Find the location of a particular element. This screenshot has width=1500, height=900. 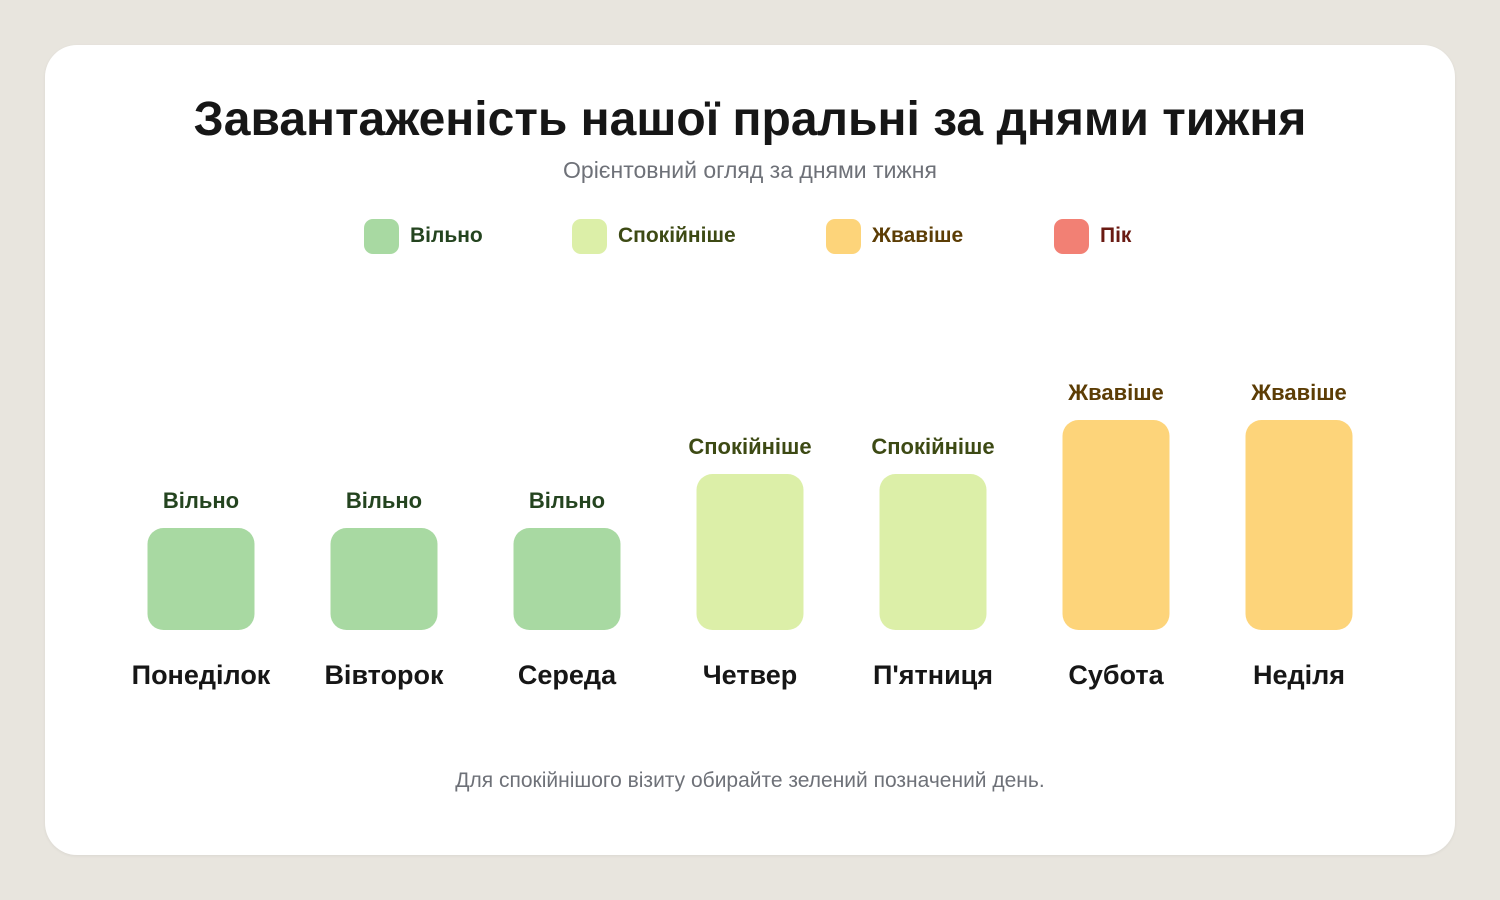

category-label-5: П'ятниця is located at coordinates (933, 675).